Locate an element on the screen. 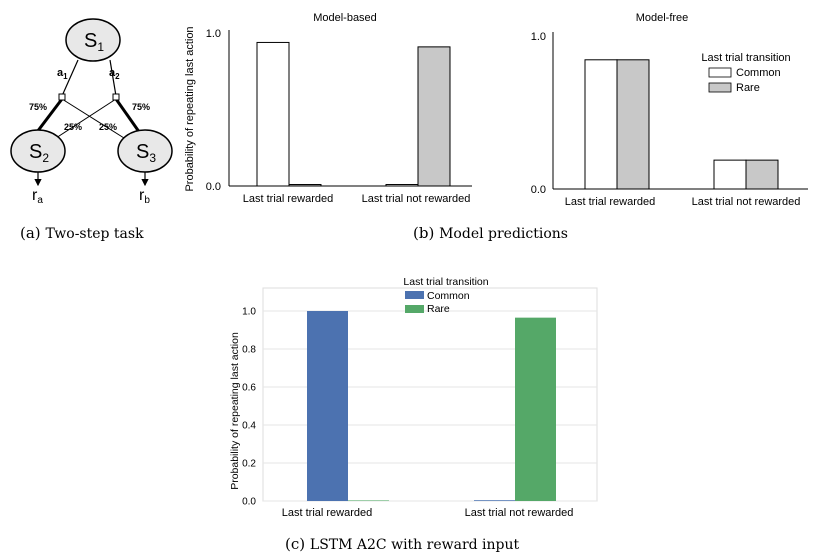  edge-s1-a2 is located at coordinates (113, 78).